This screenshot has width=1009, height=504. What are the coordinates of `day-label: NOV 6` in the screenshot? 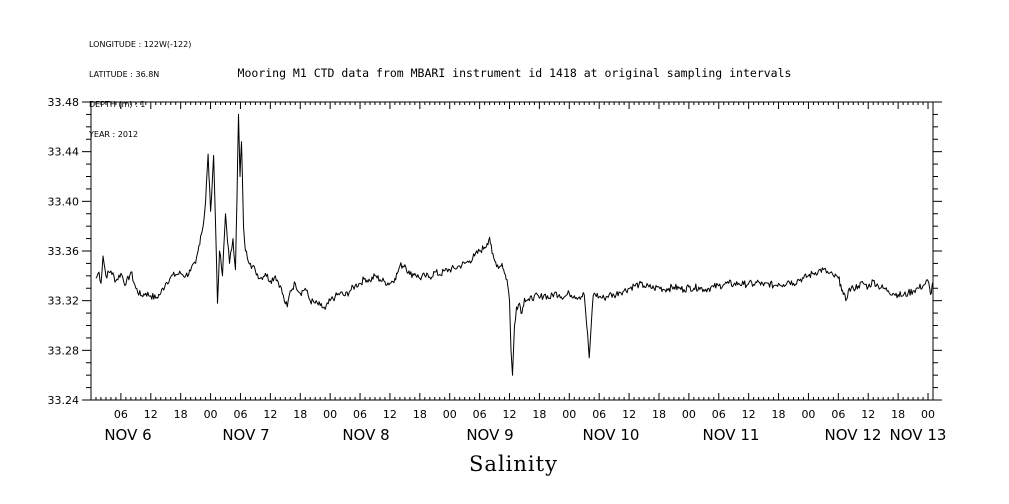 It's located at (127, 435).